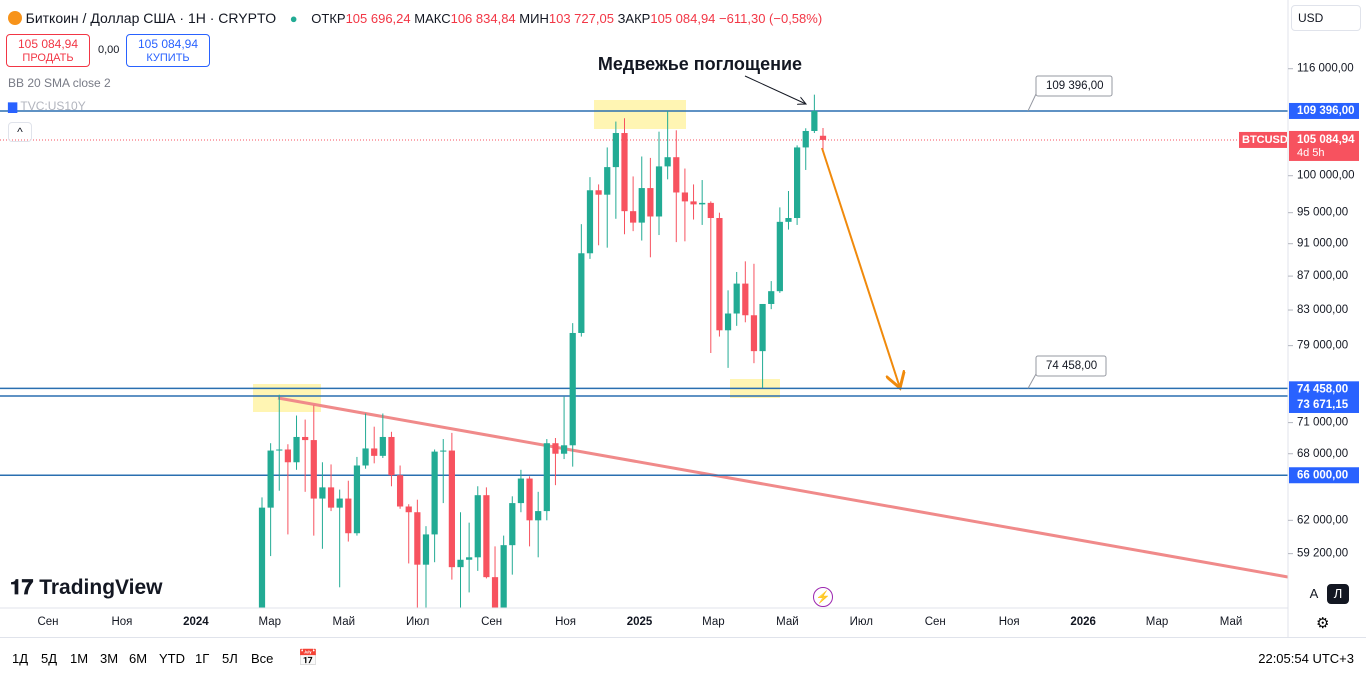 The image size is (1366, 680). I want to click on y-tick-label: 100 000,00, so click(1326, 176).